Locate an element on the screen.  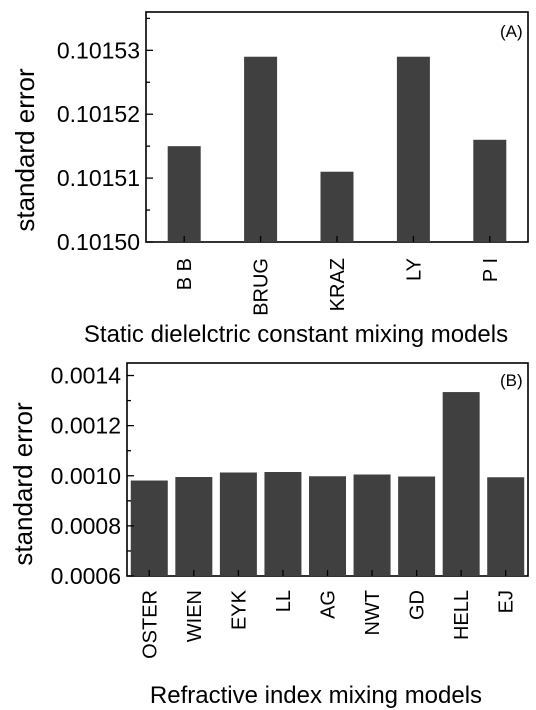
x-tick-label: AG is located at coordinates (329, 604).